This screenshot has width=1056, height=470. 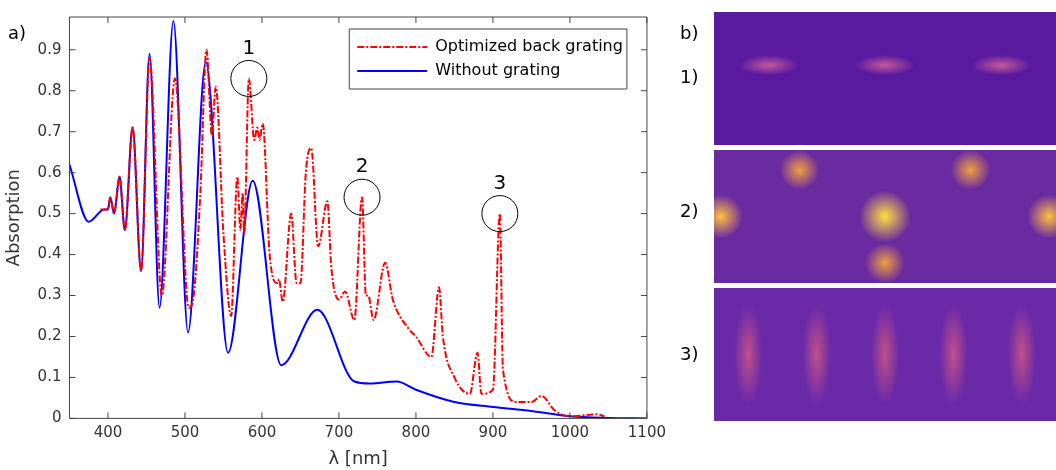 I want to click on y-tick-label: 0.9, so click(x=49, y=48).